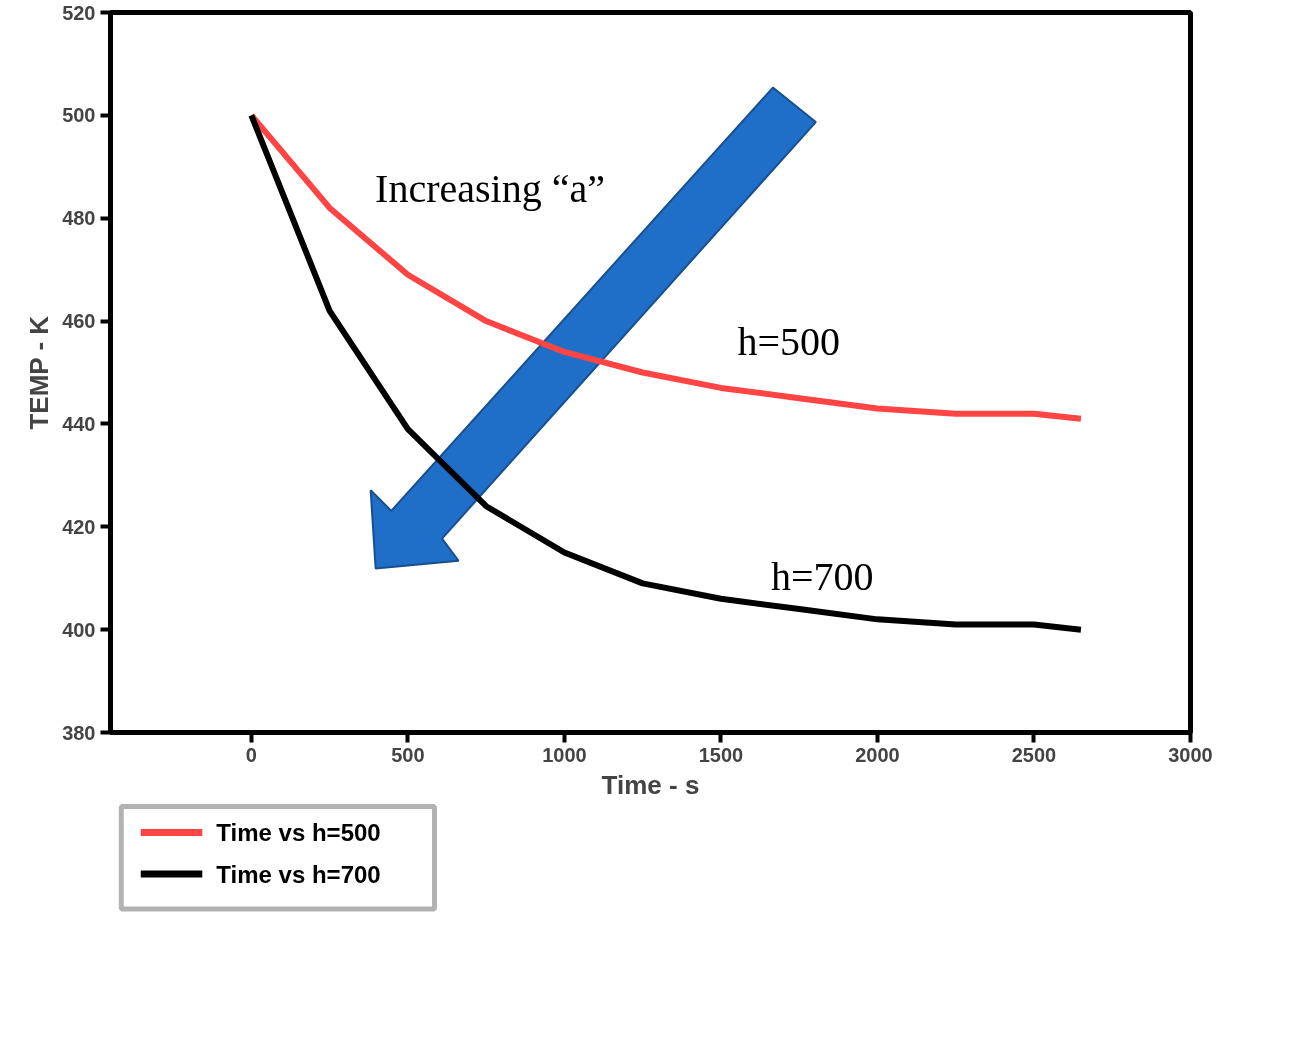  Describe the element at coordinates (251, 754) in the screenshot. I see `x-tick-label: 0` at that location.